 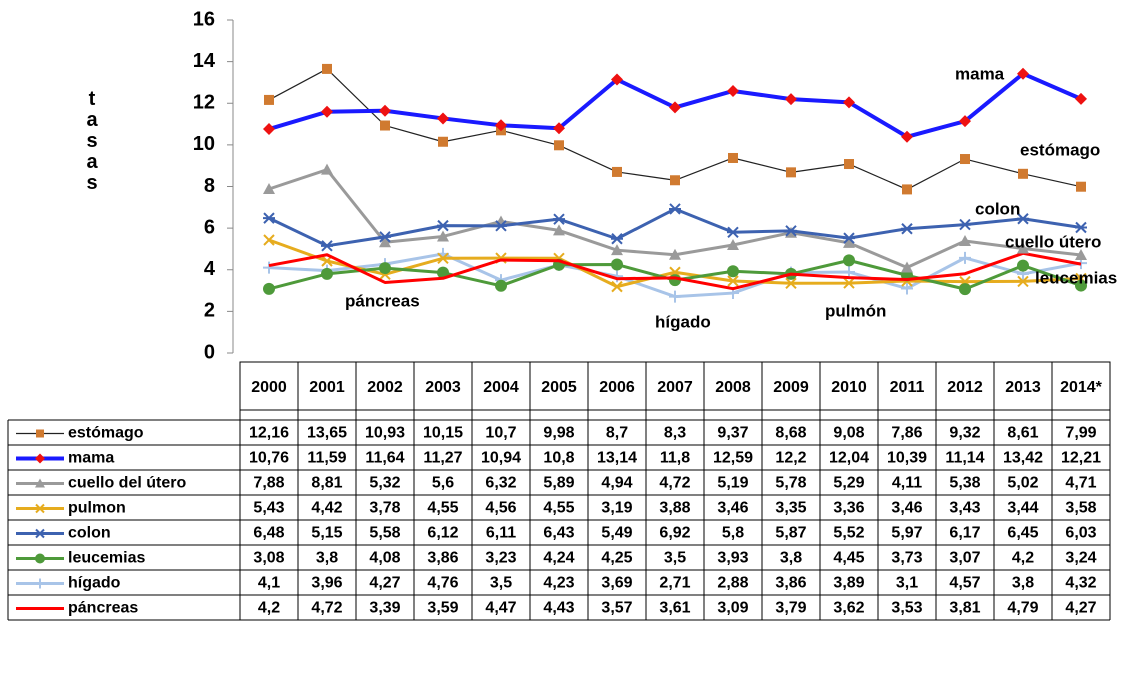 I want to click on annotation: hígado, so click(x=683, y=321).